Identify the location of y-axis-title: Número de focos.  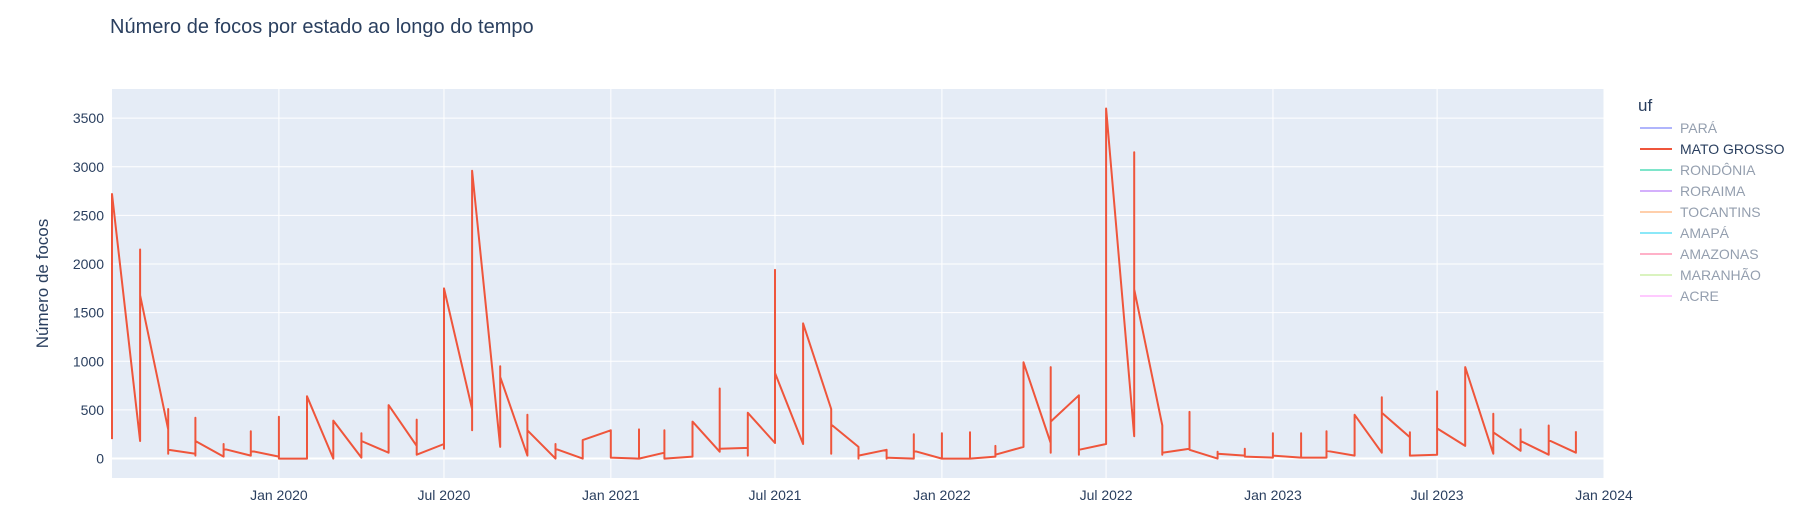
(42, 283).